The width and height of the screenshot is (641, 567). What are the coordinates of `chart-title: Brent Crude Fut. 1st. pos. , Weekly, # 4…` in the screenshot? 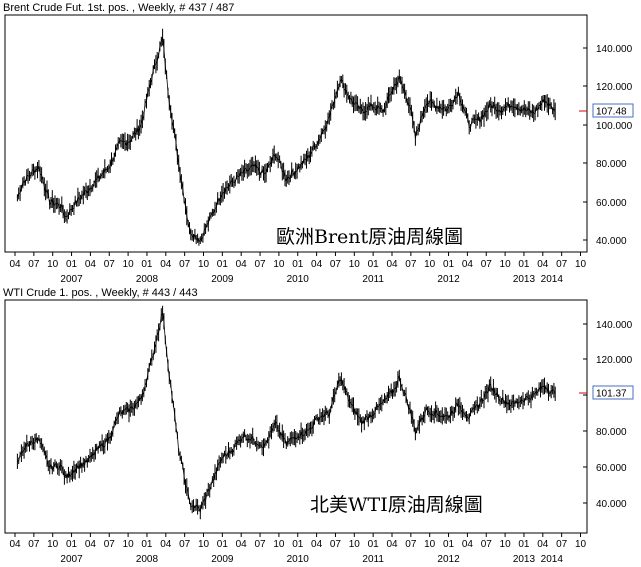 It's located at (118, 8).